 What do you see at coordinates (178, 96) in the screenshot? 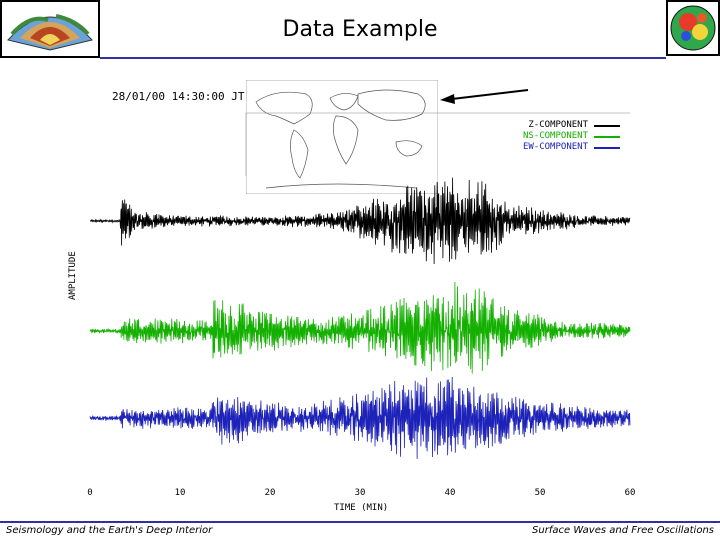
I see `record-datestamp: 28/01/00 14:30:00 JT` at bounding box center [178, 96].